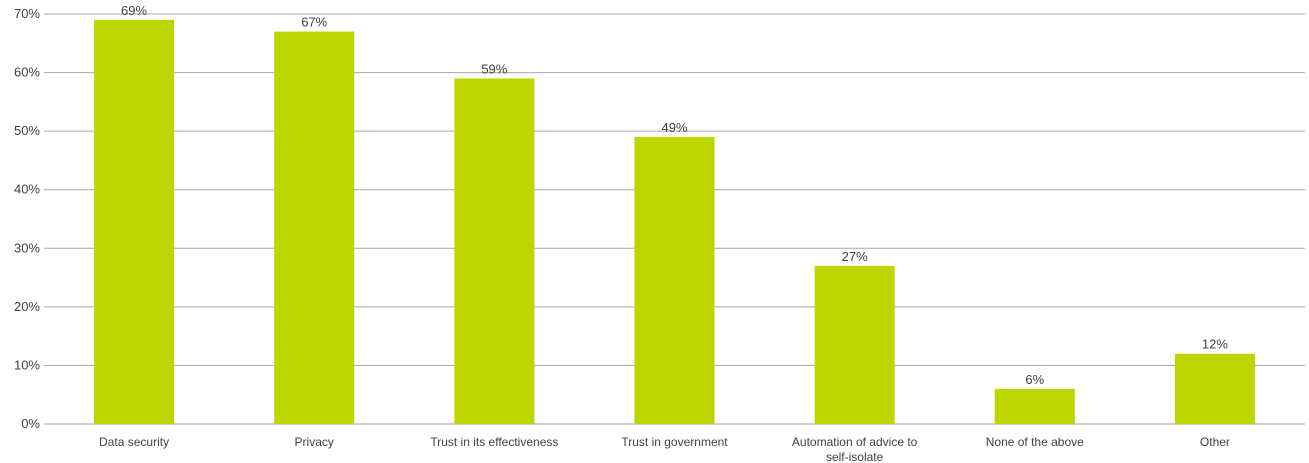 This screenshot has width=1309, height=463. I want to click on data-label: 27%, so click(855, 256).